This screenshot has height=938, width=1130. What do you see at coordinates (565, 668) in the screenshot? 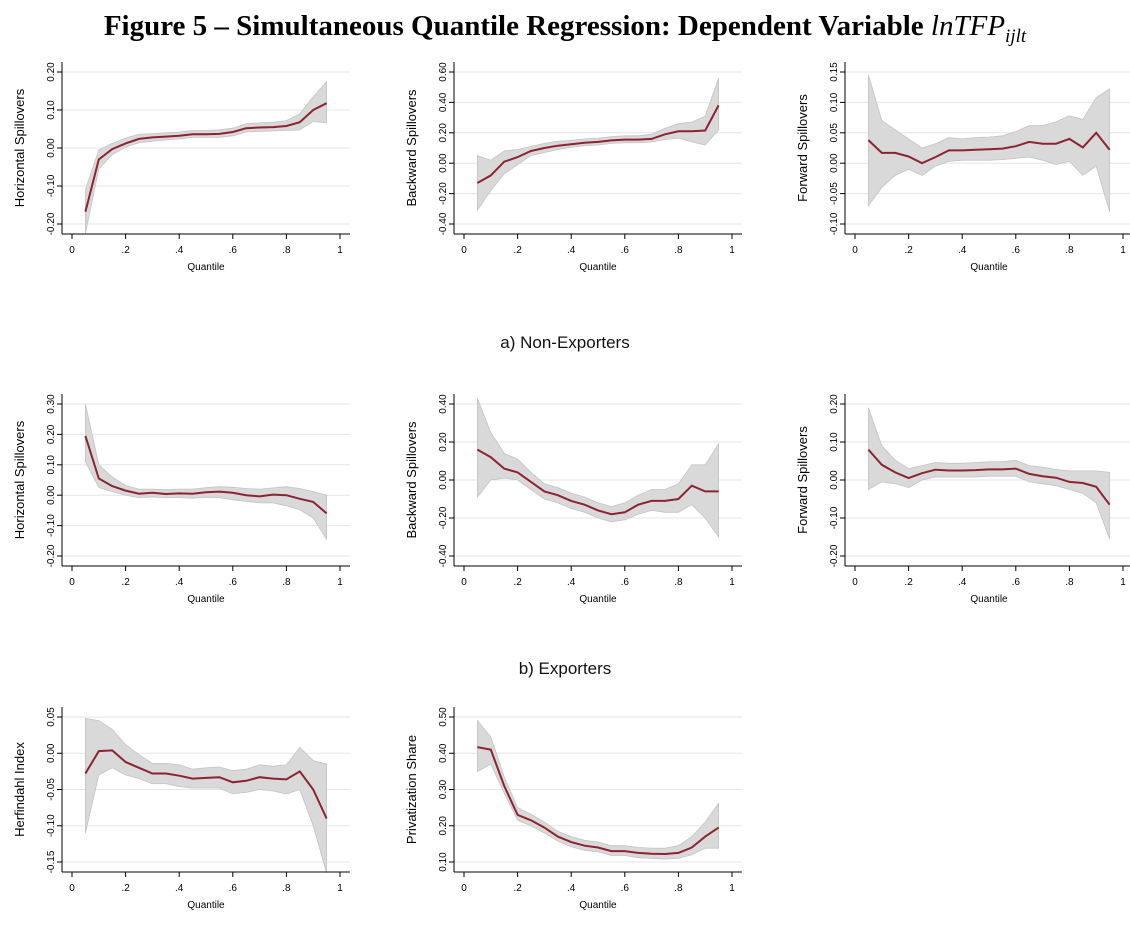
I see `group-label-exporters: b) Exporters` at bounding box center [565, 668].